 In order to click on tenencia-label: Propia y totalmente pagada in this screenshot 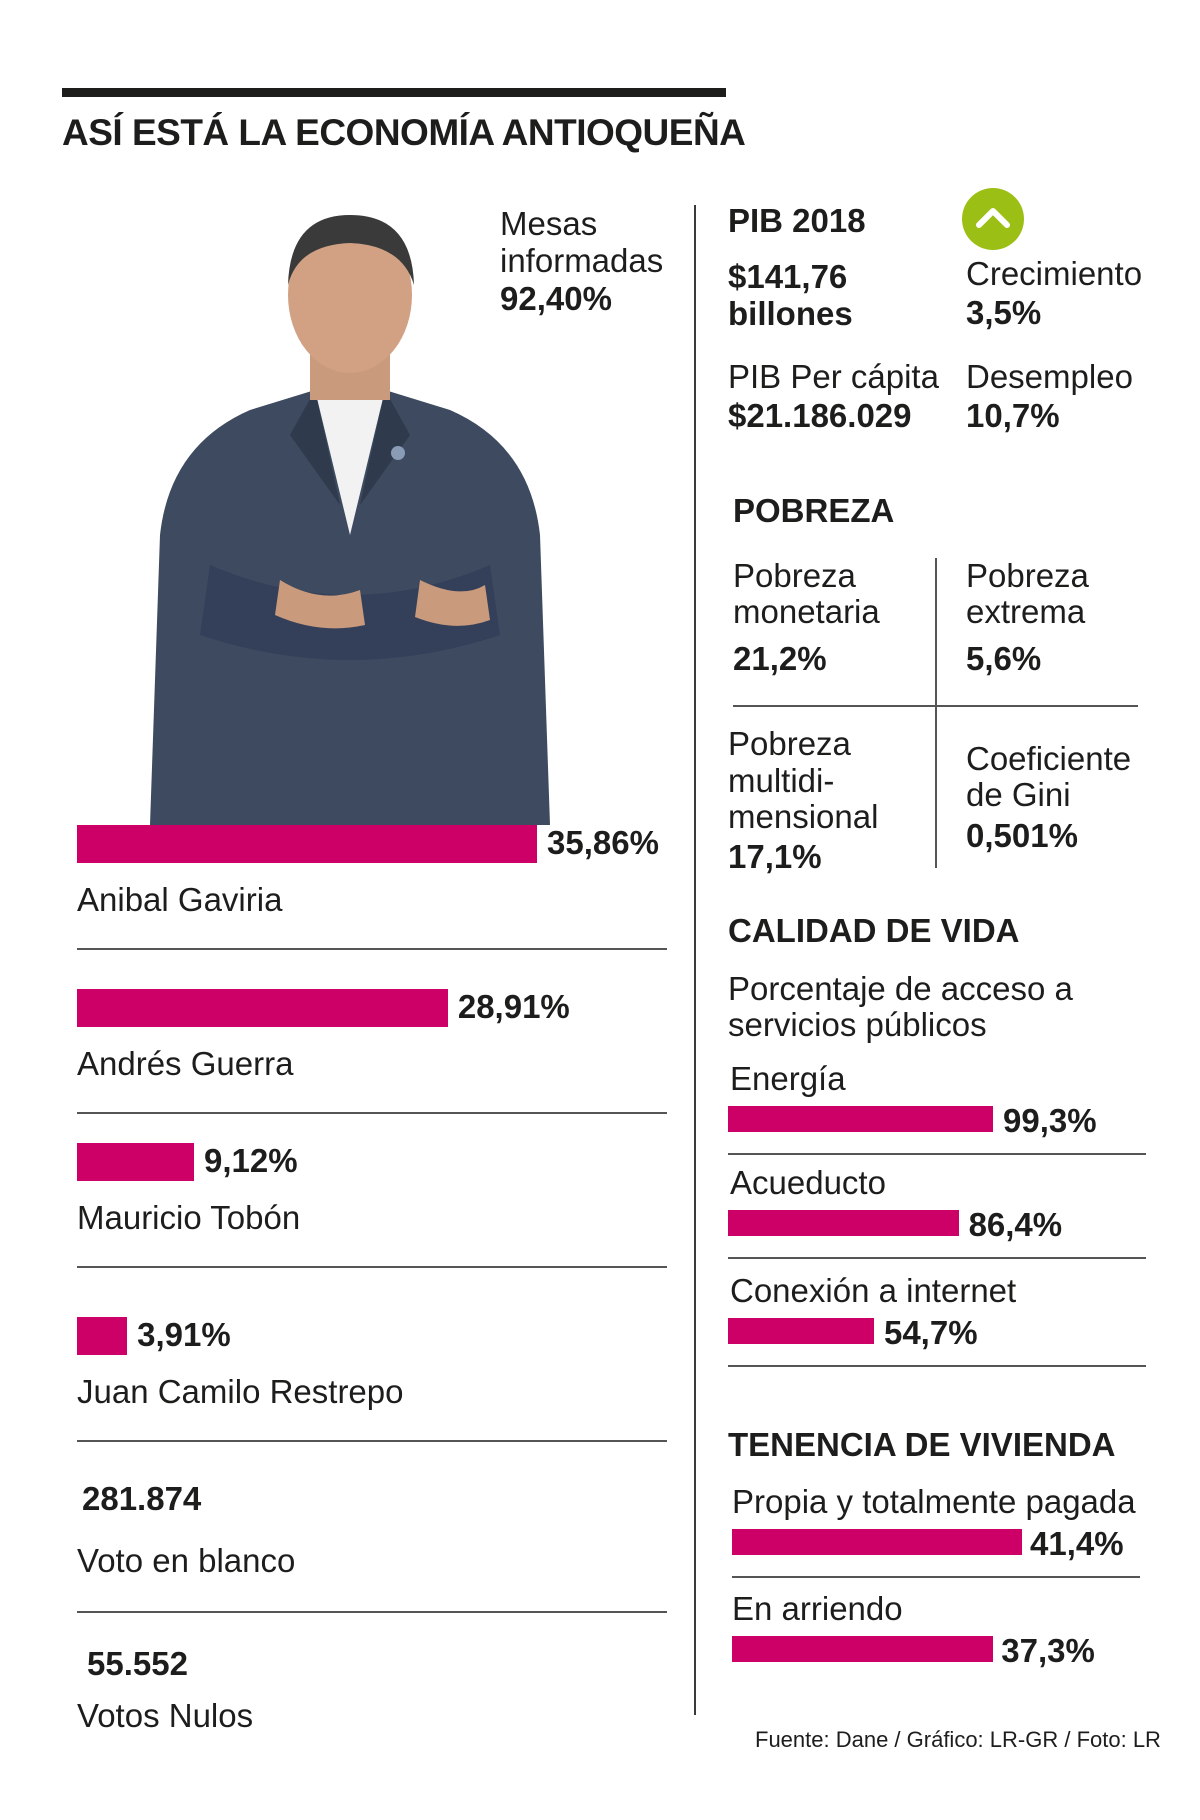, I will do `click(934, 1501)`.